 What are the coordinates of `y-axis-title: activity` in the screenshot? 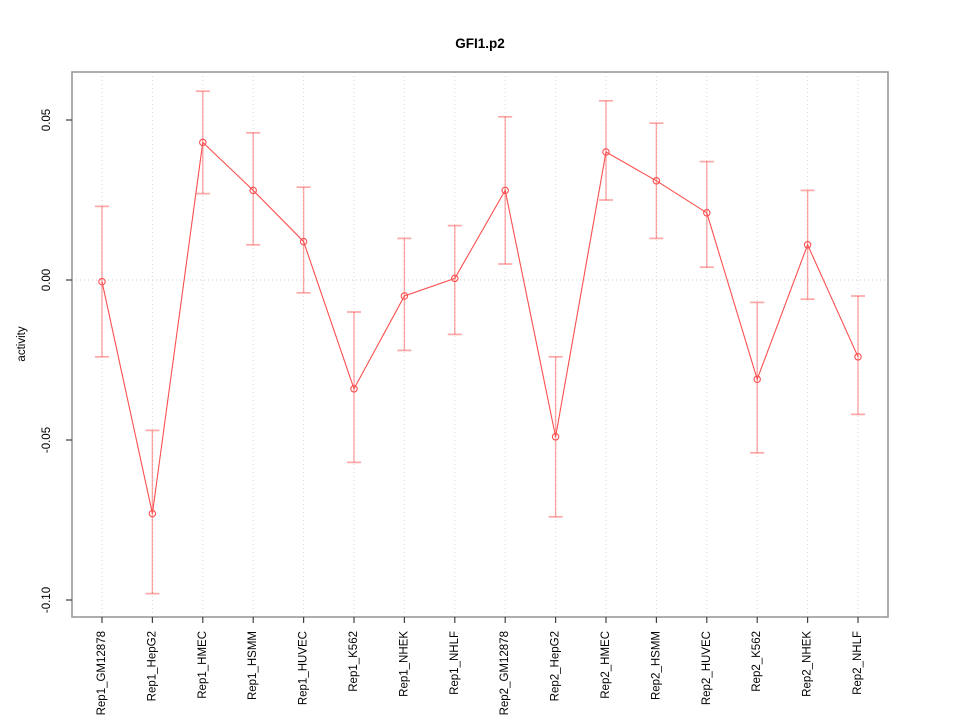 It's located at (22, 343).